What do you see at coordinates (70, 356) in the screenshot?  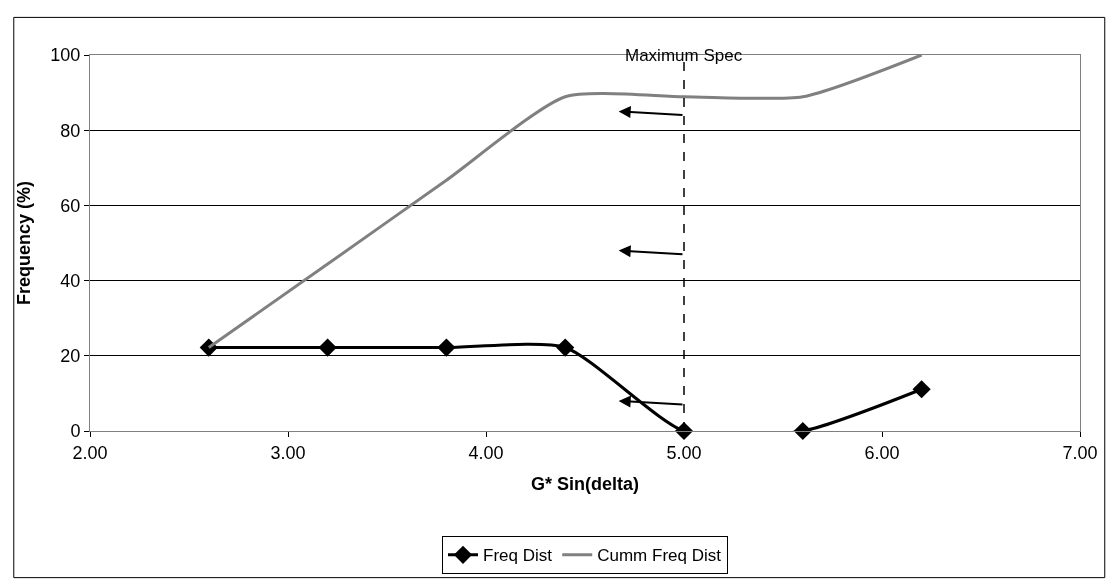 I see `y-tick-label: 20` at bounding box center [70, 356].